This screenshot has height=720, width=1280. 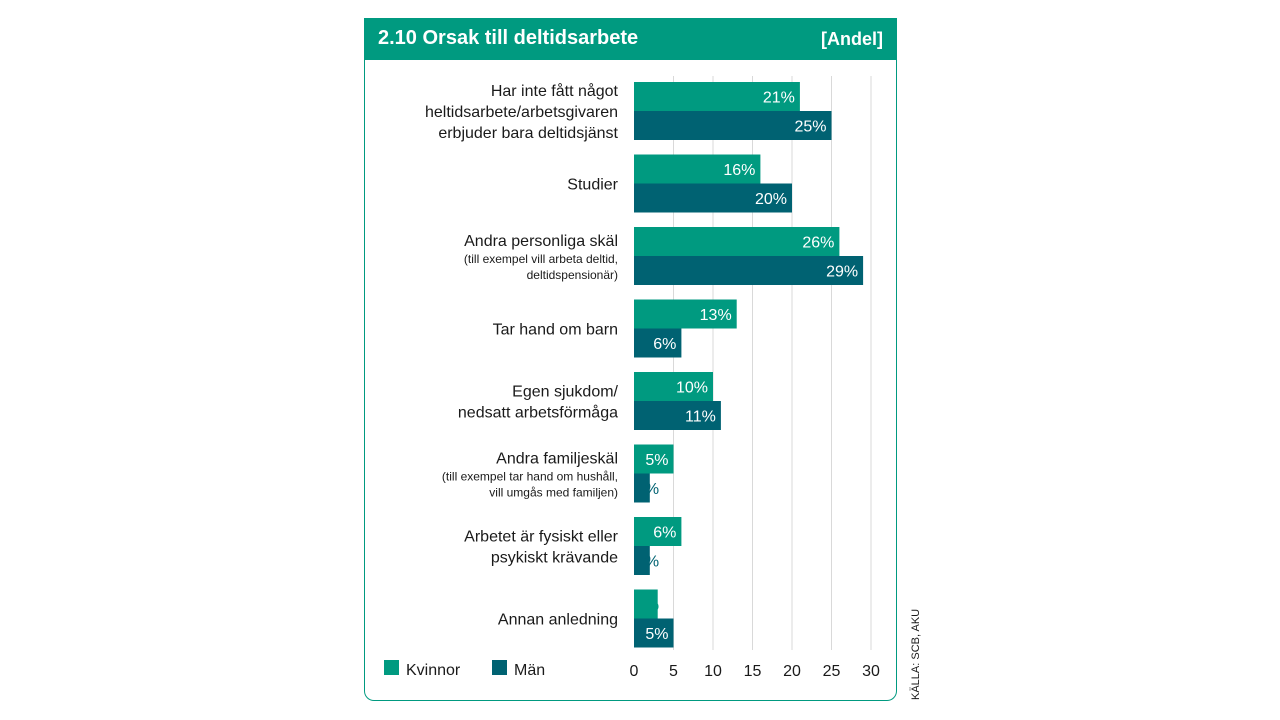 What do you see at coordinates (634, 671) in the screenshot?
I see `x-tick-label: 0` at bounding box center [634, 671].